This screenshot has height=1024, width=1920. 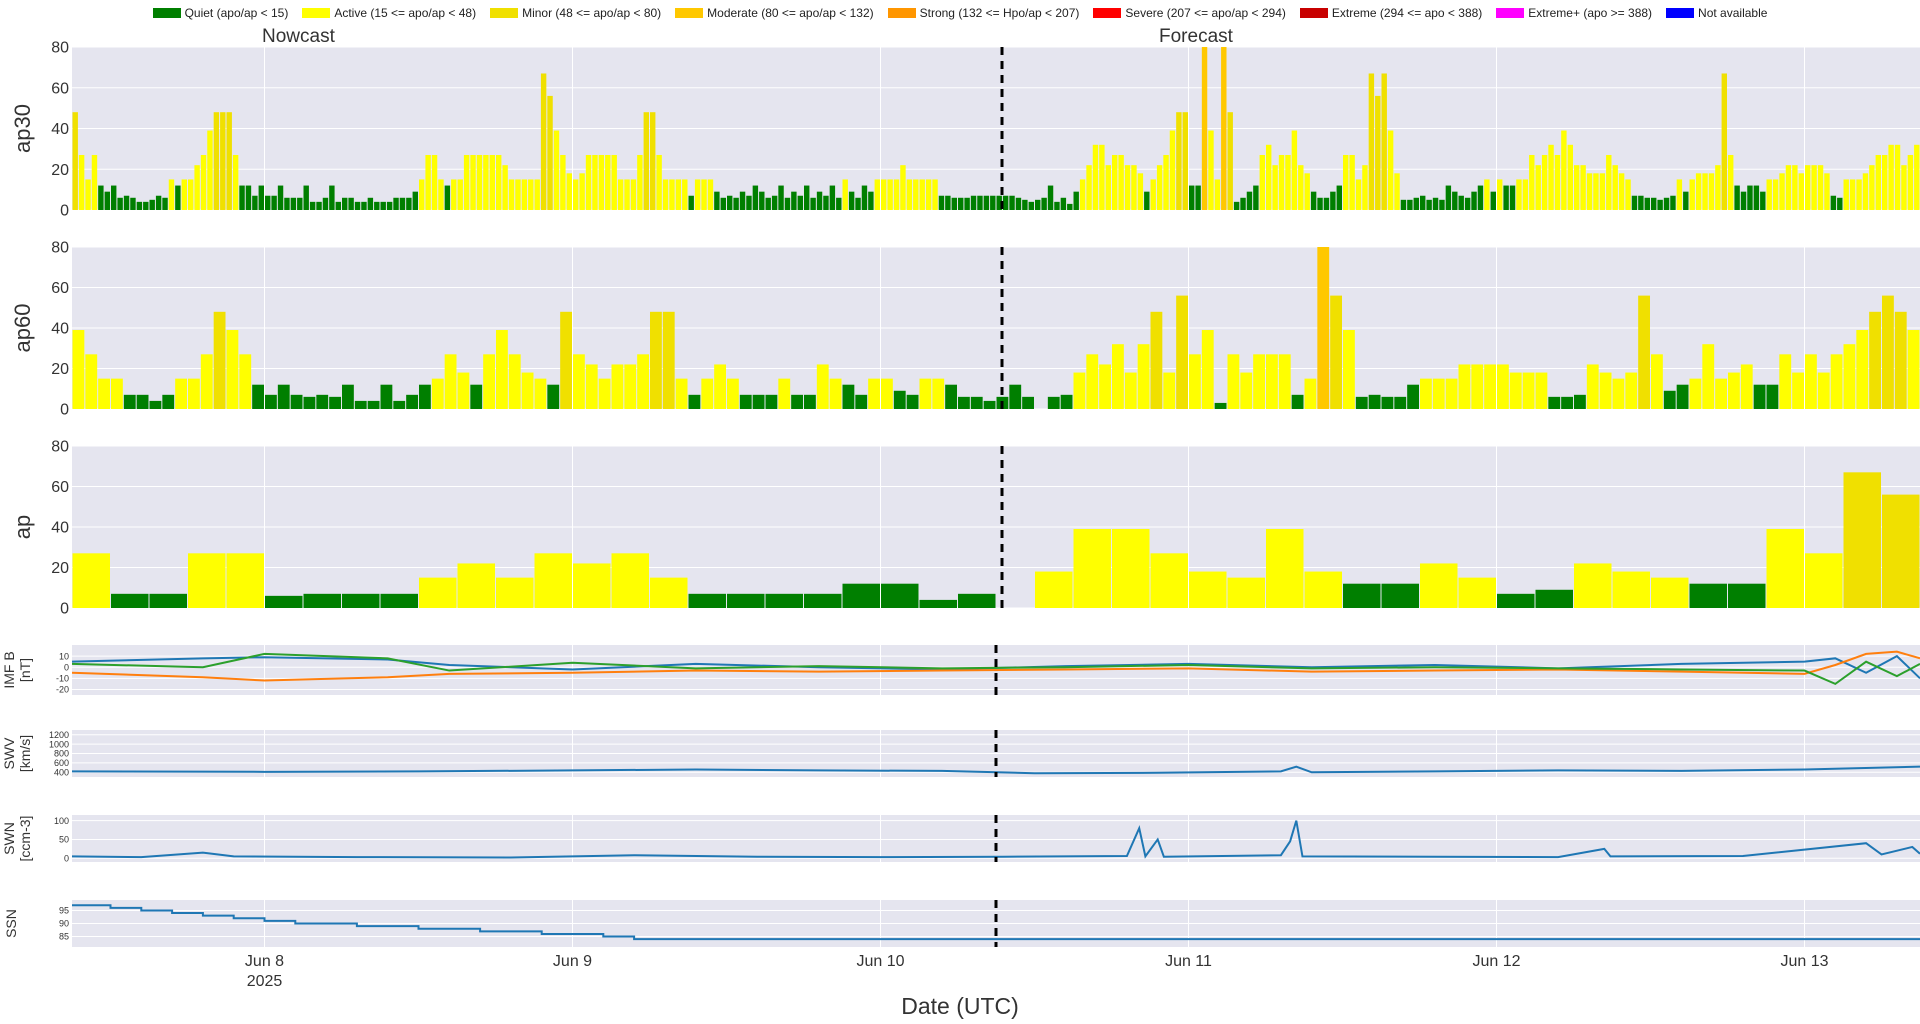 What do you see at coordinates (61, 772) in the screenshot?
I see `swv-y-tick-label: 400` at bounding box center [61, 772].